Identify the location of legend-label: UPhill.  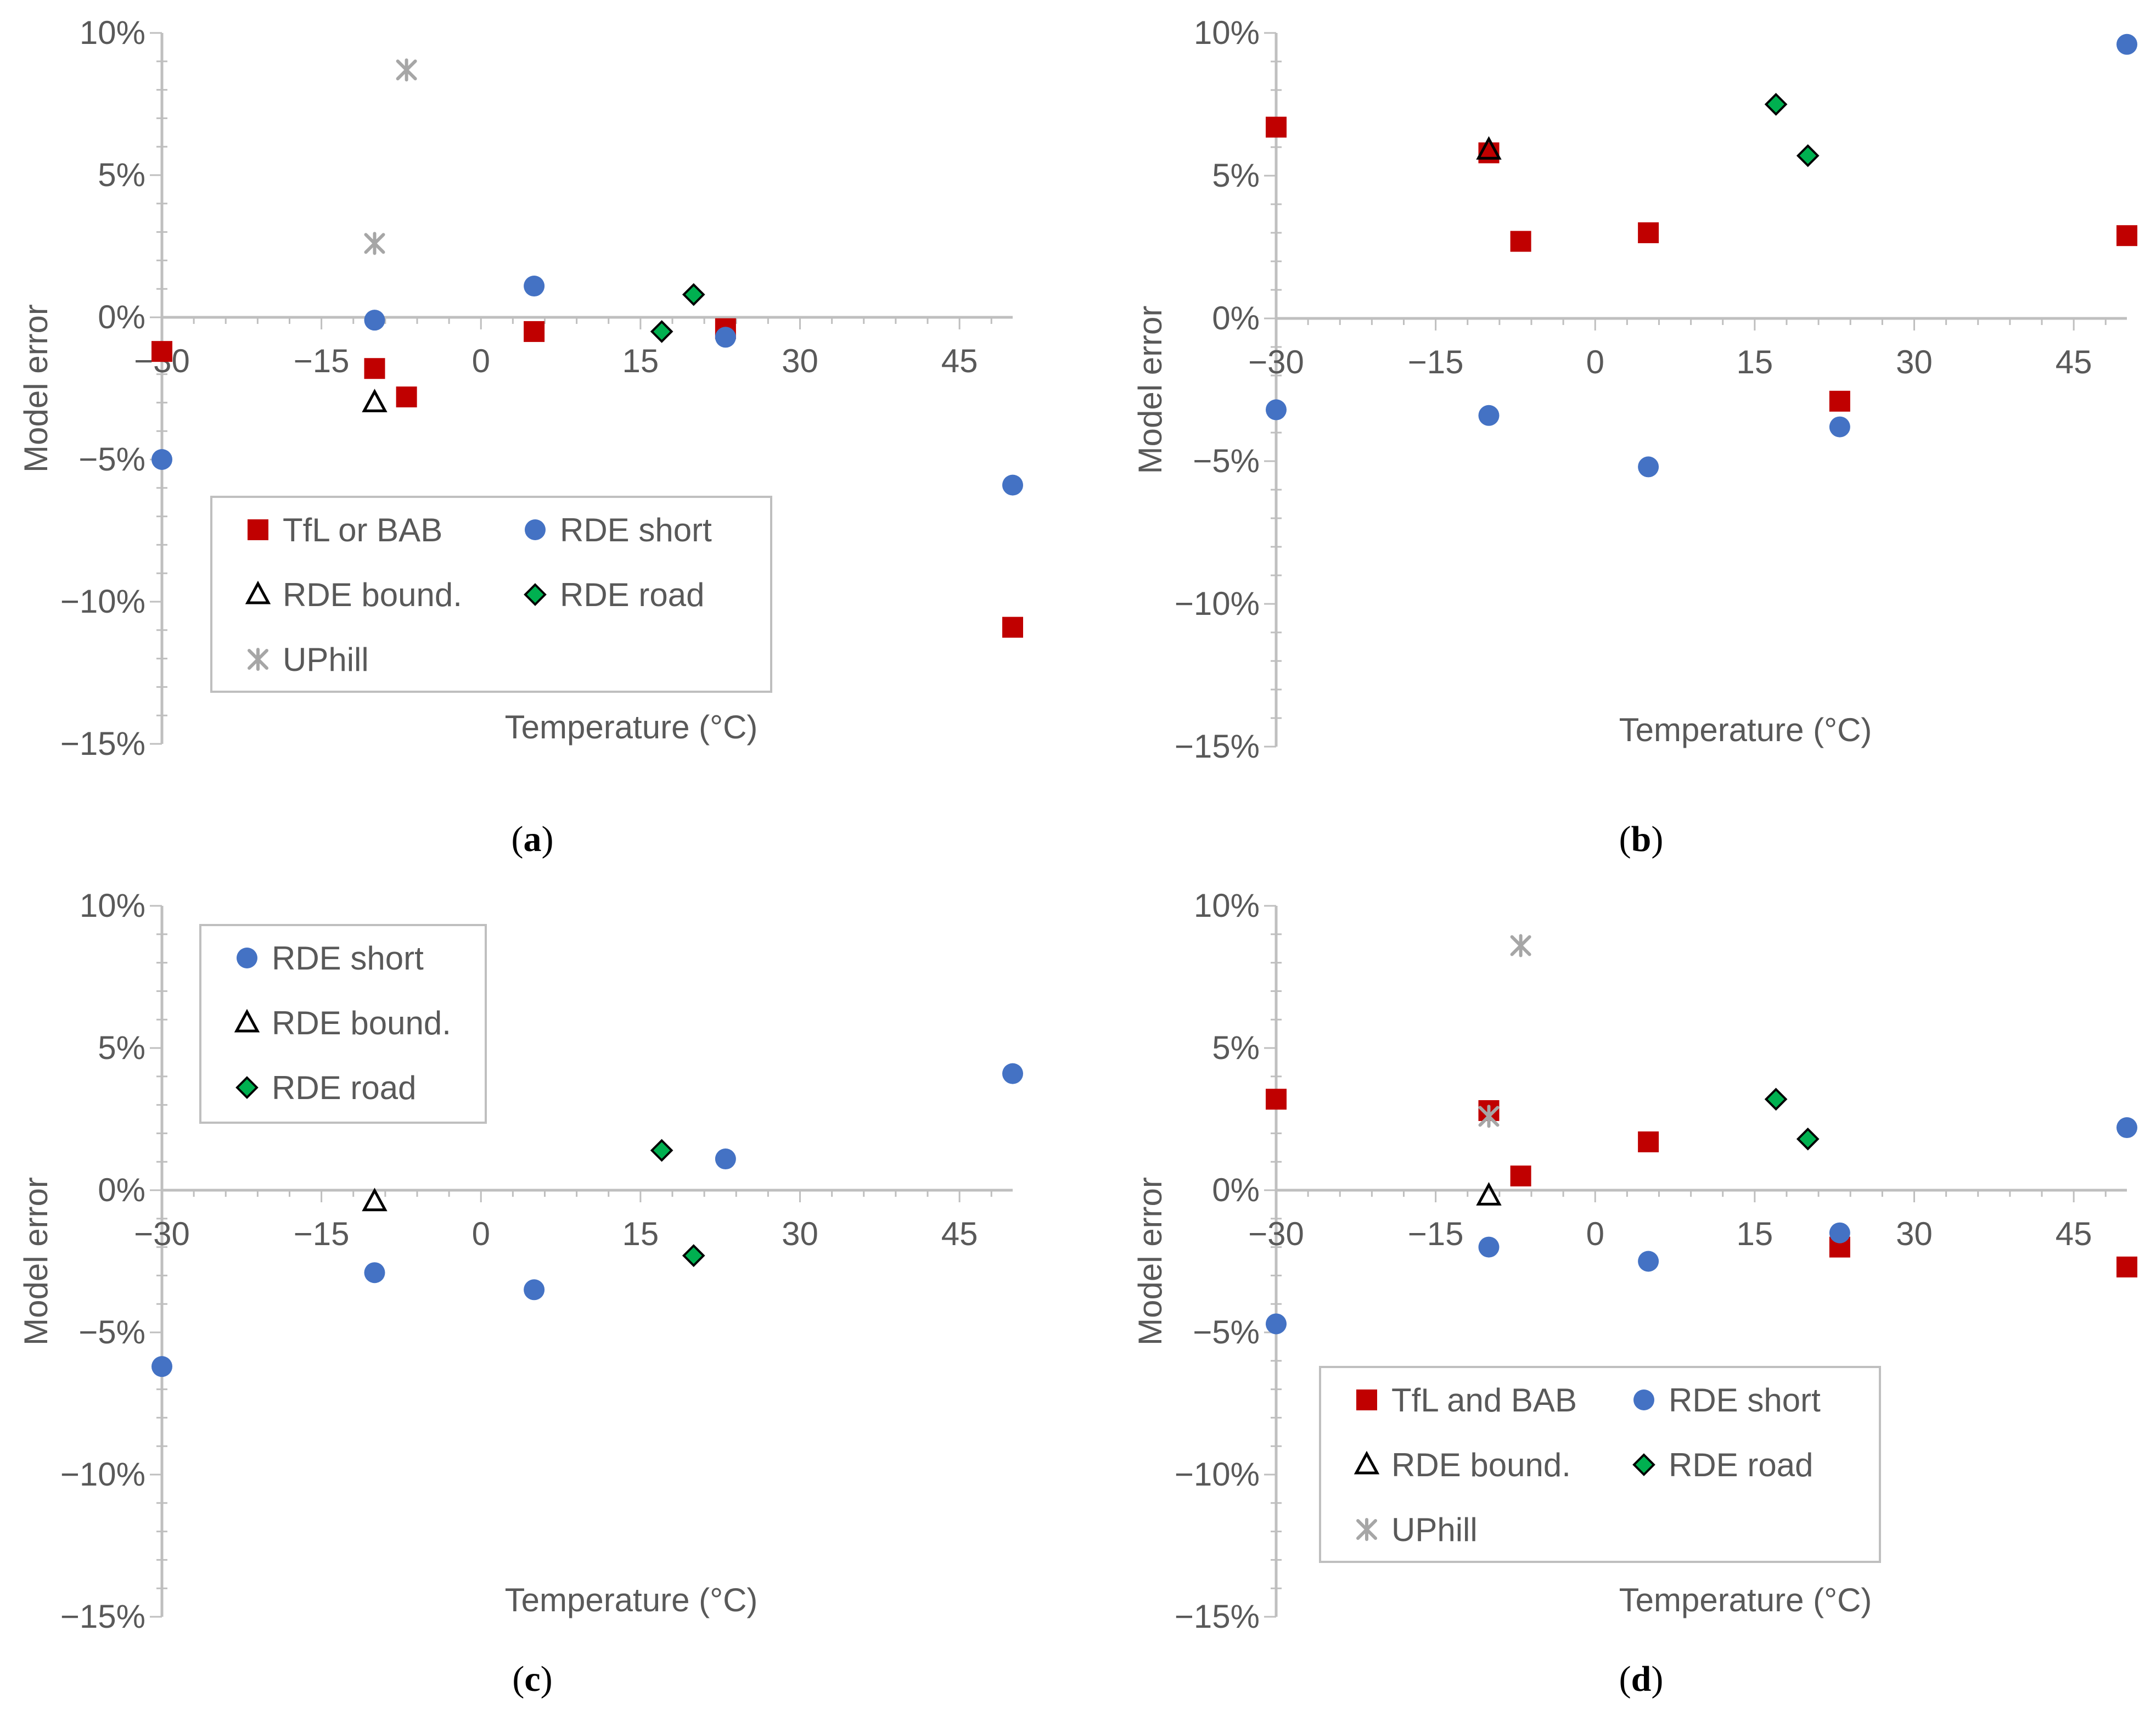
(326, 659).